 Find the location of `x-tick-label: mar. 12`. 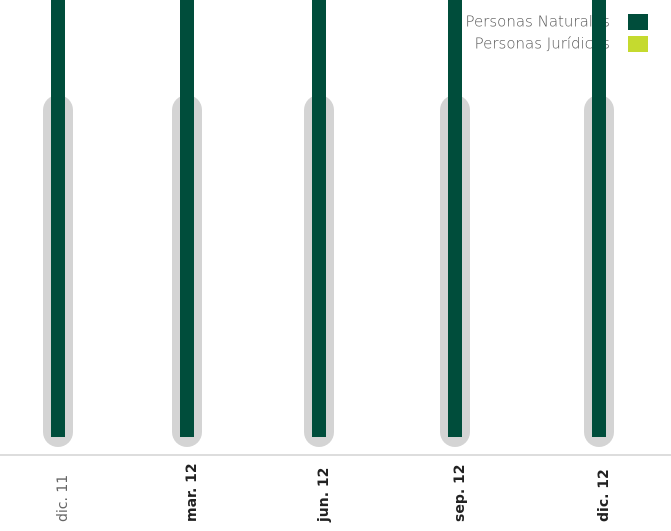

x-tick-label: mar. 12 is located at coordinates (192, 492).